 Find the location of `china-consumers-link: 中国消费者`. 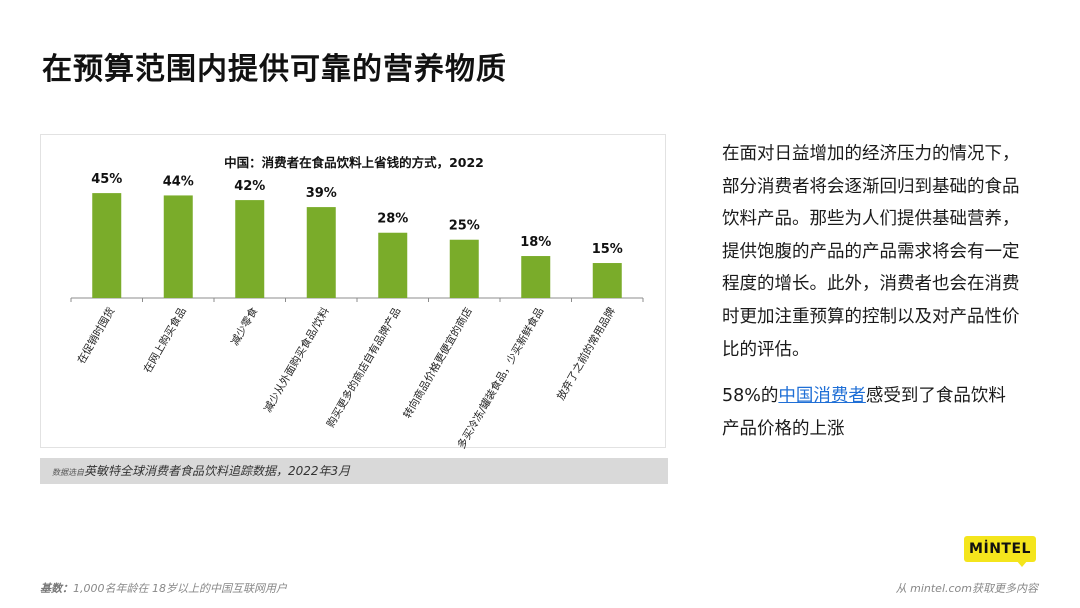

china-consumers-link: 中国消费者 is located at coordinates (822, 396).